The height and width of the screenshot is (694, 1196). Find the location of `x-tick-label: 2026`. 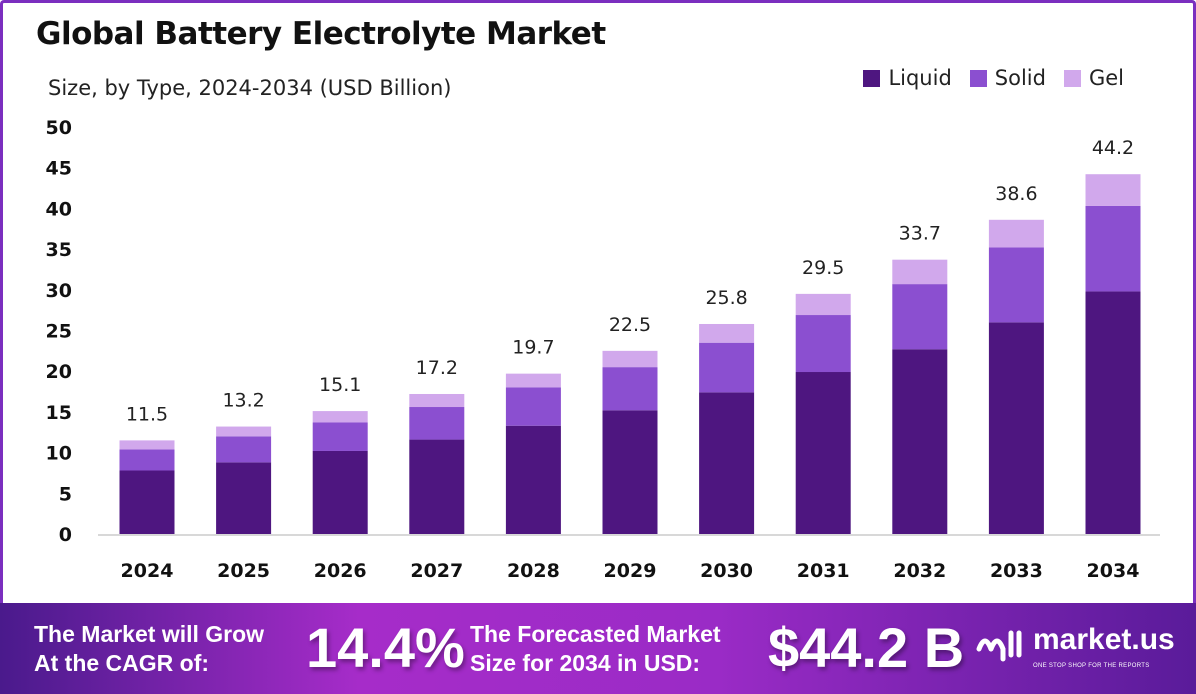

x-tick-label: 2026 is located at coordinates (340, 571).